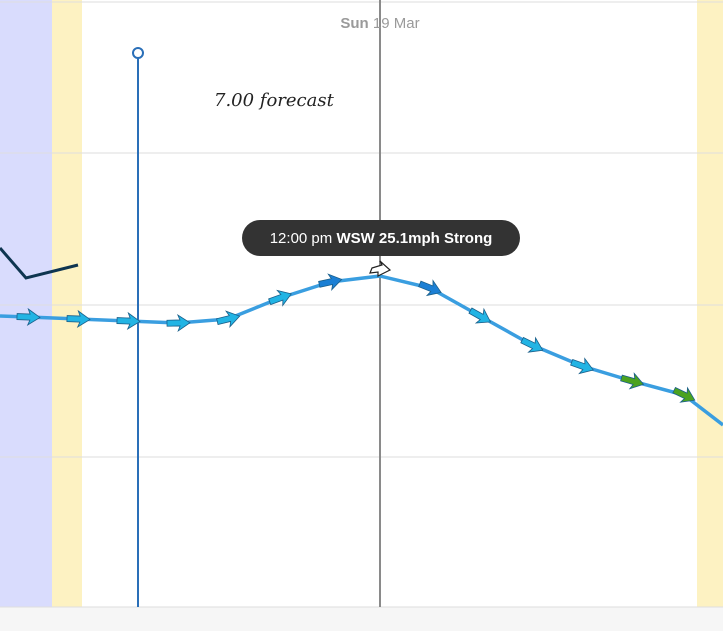 The image size is (723, 631). Describe the element at coordinates (354, 23) in the screenshot. I see `day: Sun` at that location.